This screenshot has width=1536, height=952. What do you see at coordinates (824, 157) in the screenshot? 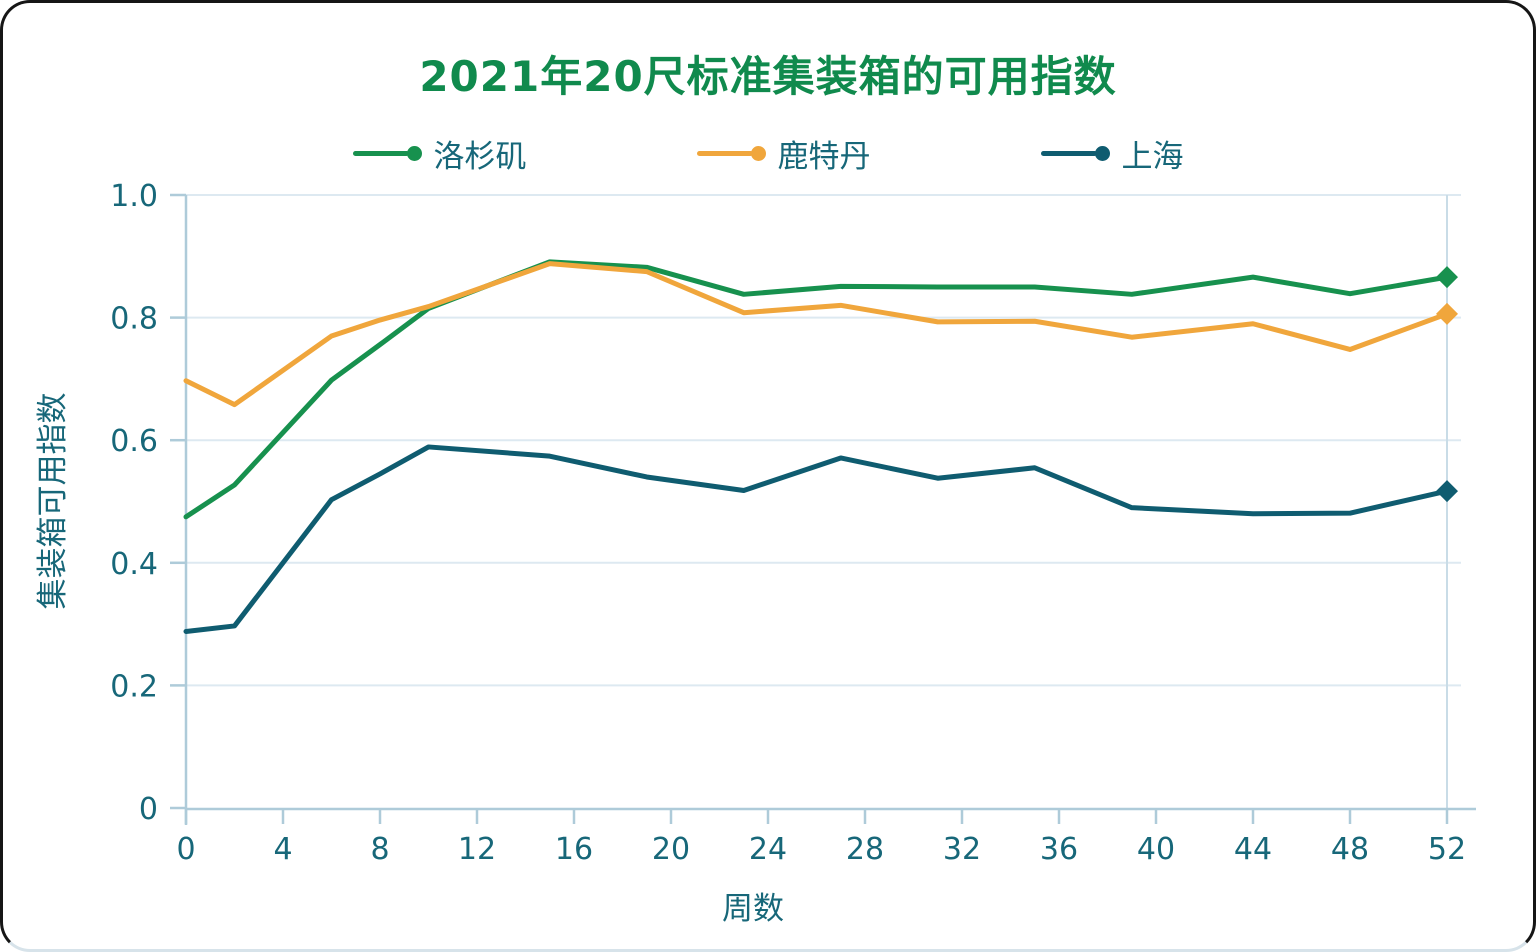
I see `legend-label: 鹿特丹` at bounding box center [824, 157].